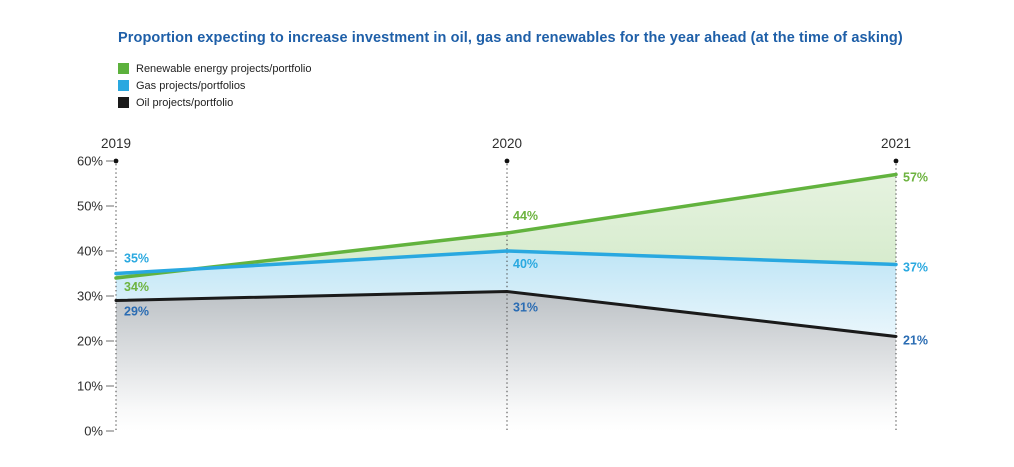 This screenshot has height=467, width=1014. What do you see at coordinates (136, 259) in the screenshot?
I see `point-label-s1-2019: 35%` at bounding box center [136, 259].